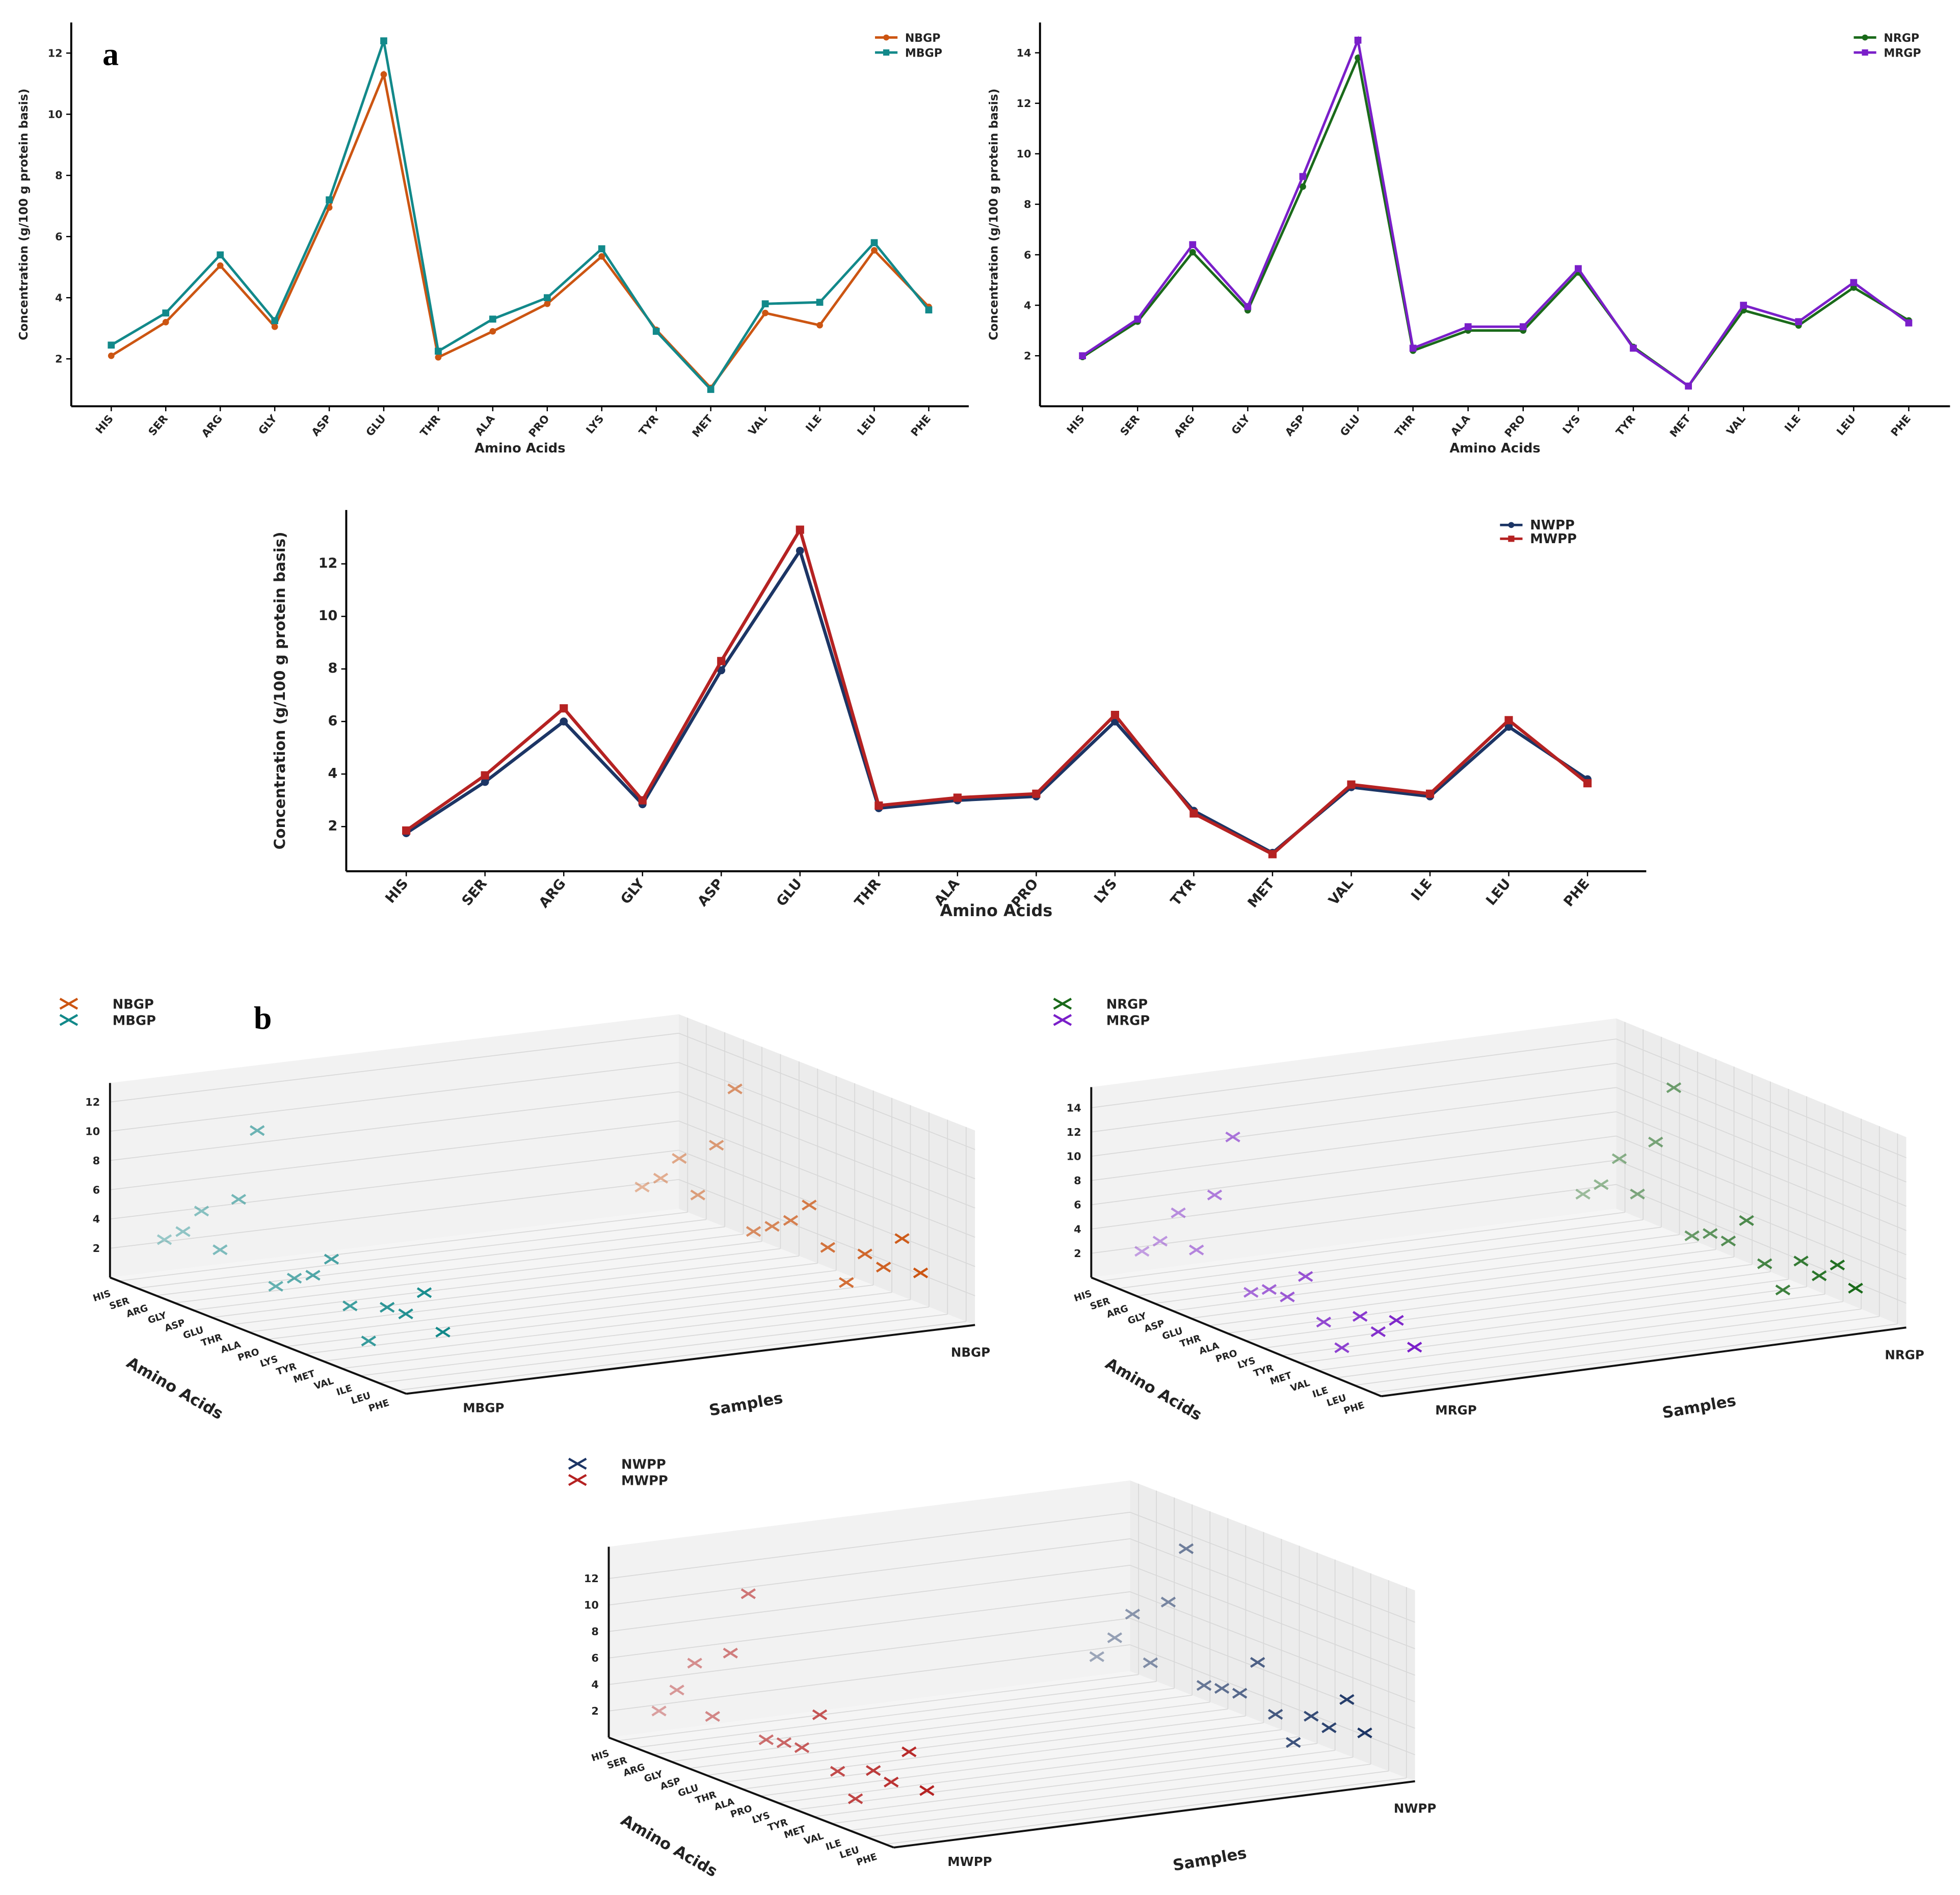 This screenshot has width=1960, height=1895. I want to click on floor-pane, so click(1011, 1759).